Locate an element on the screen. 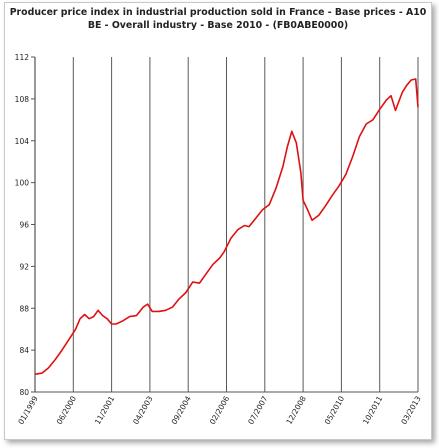 The image size is (439, 448). x-tick-label: 05/2010 is located at coordinates (334, 410).